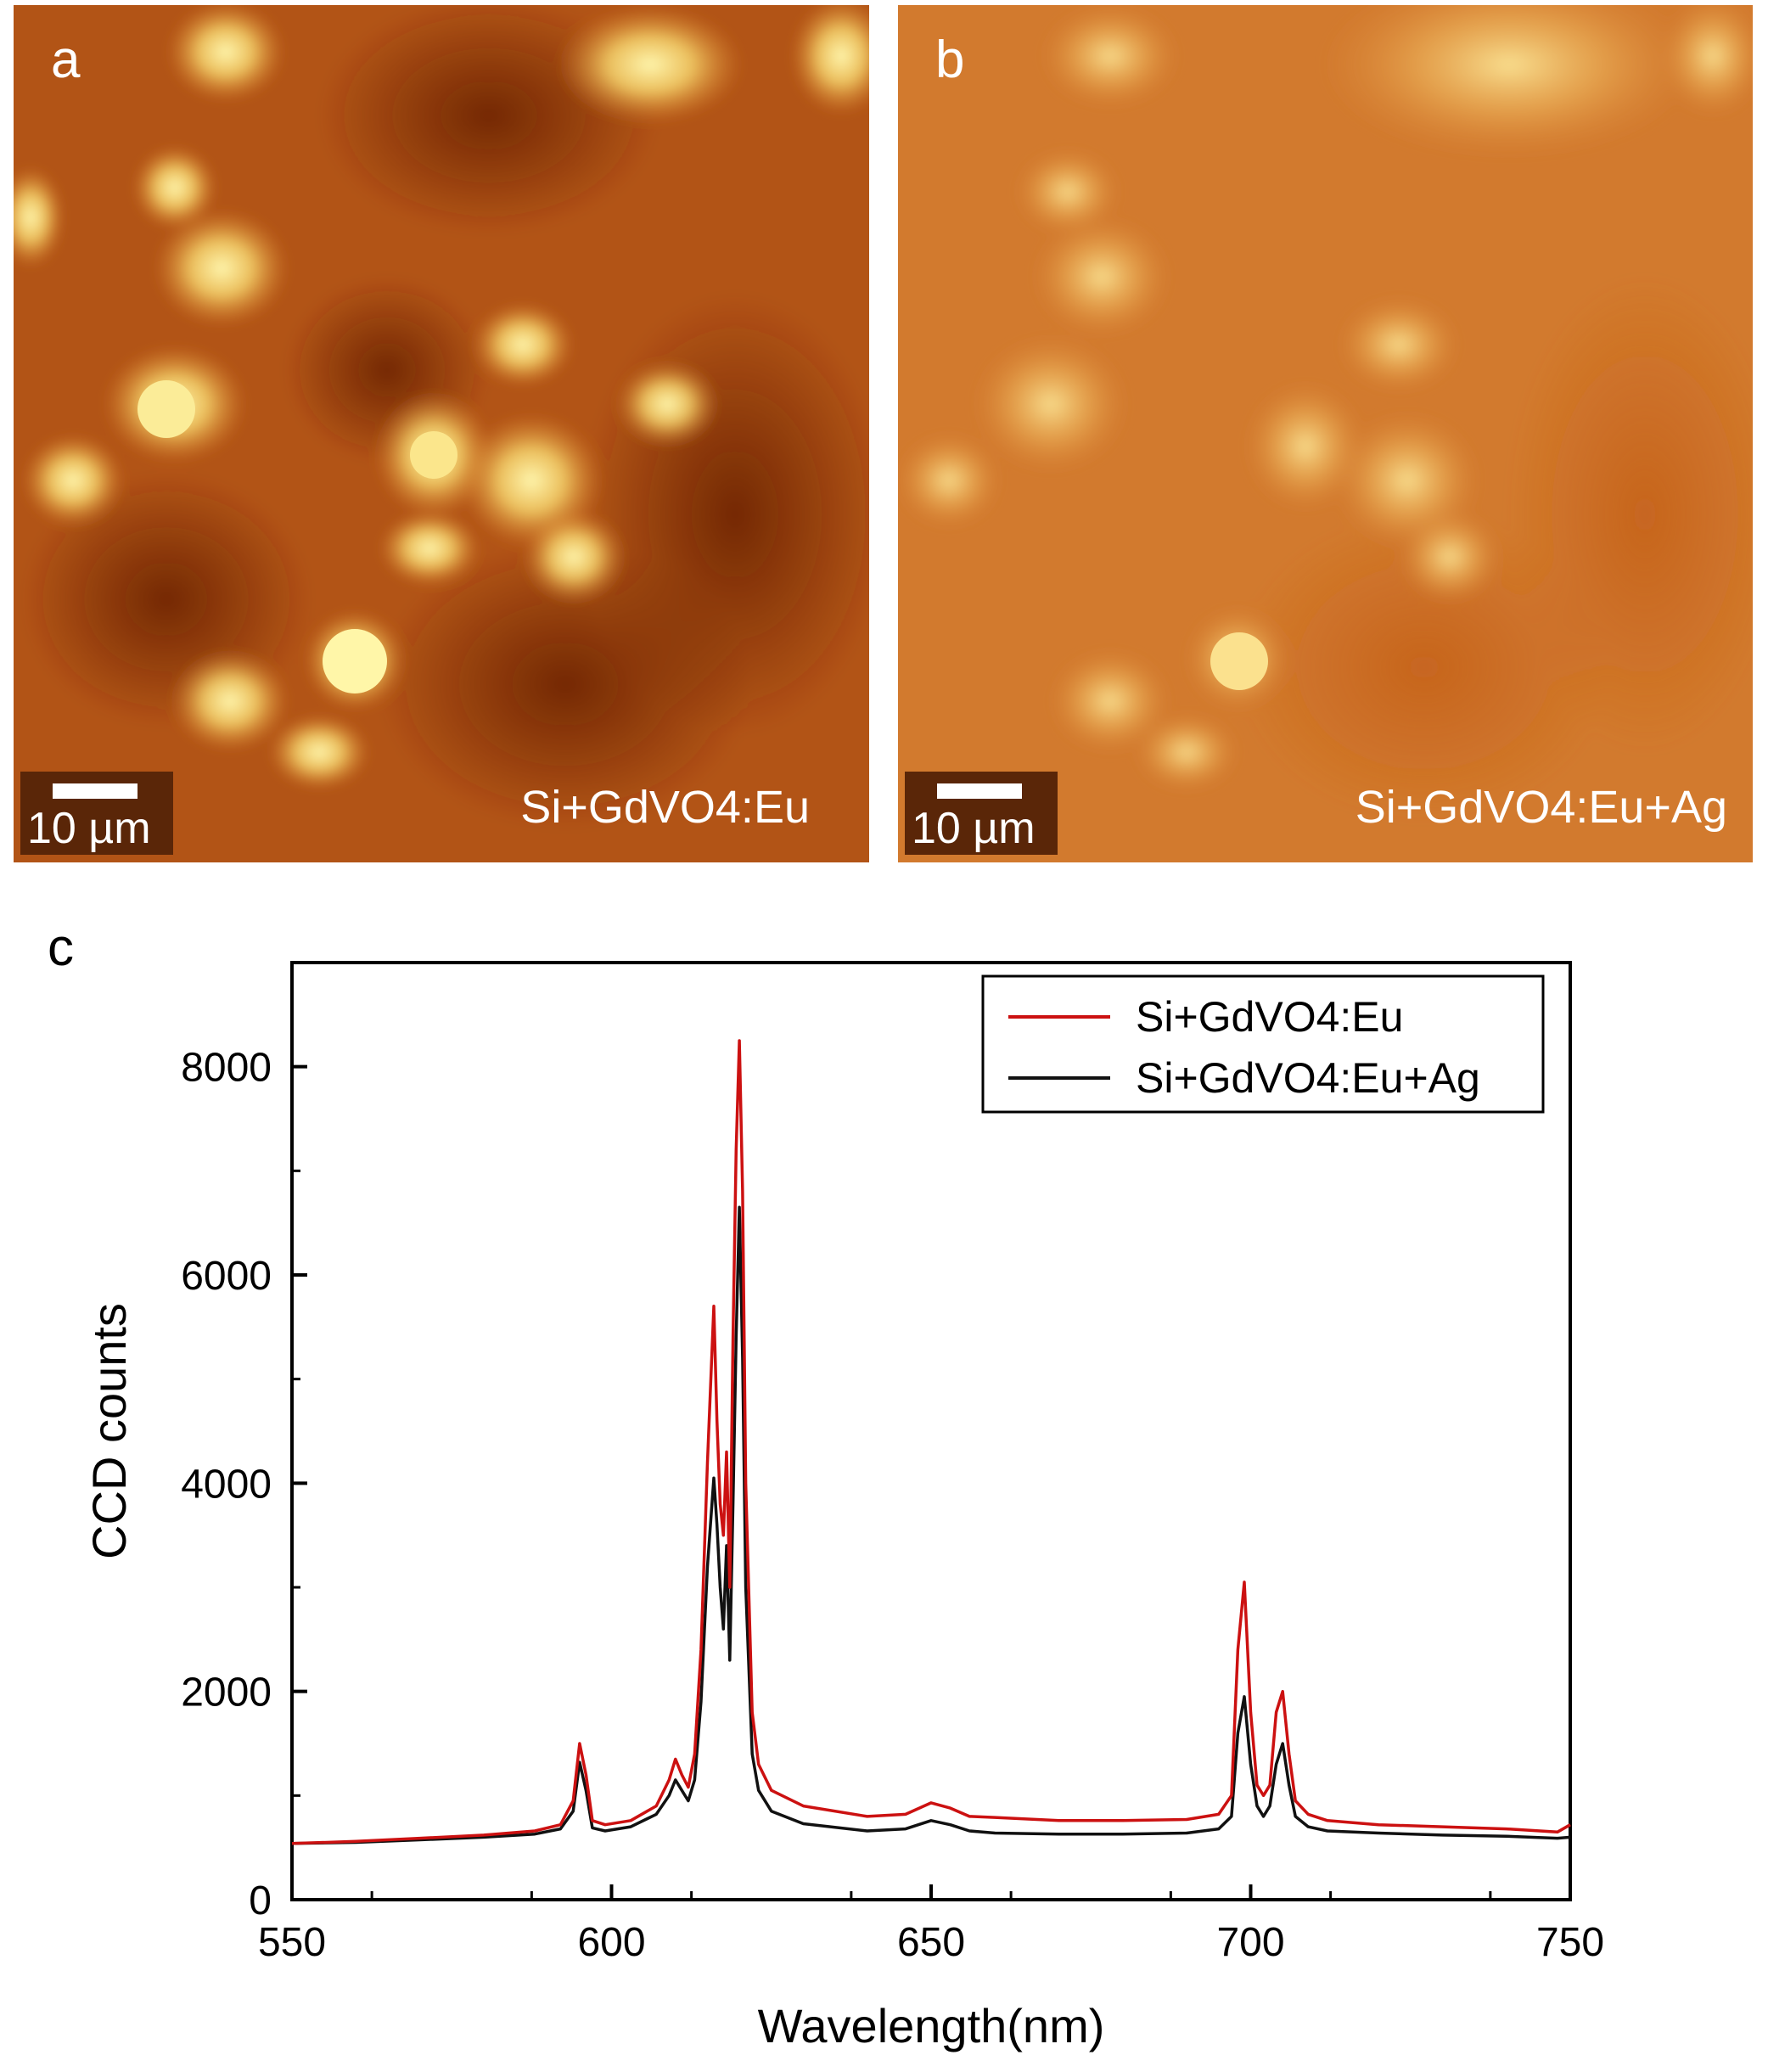  I want to click on legend: Si+GdVO4:Eu Si+GdVO4:Eu+Ag, so click(1263, 1044).